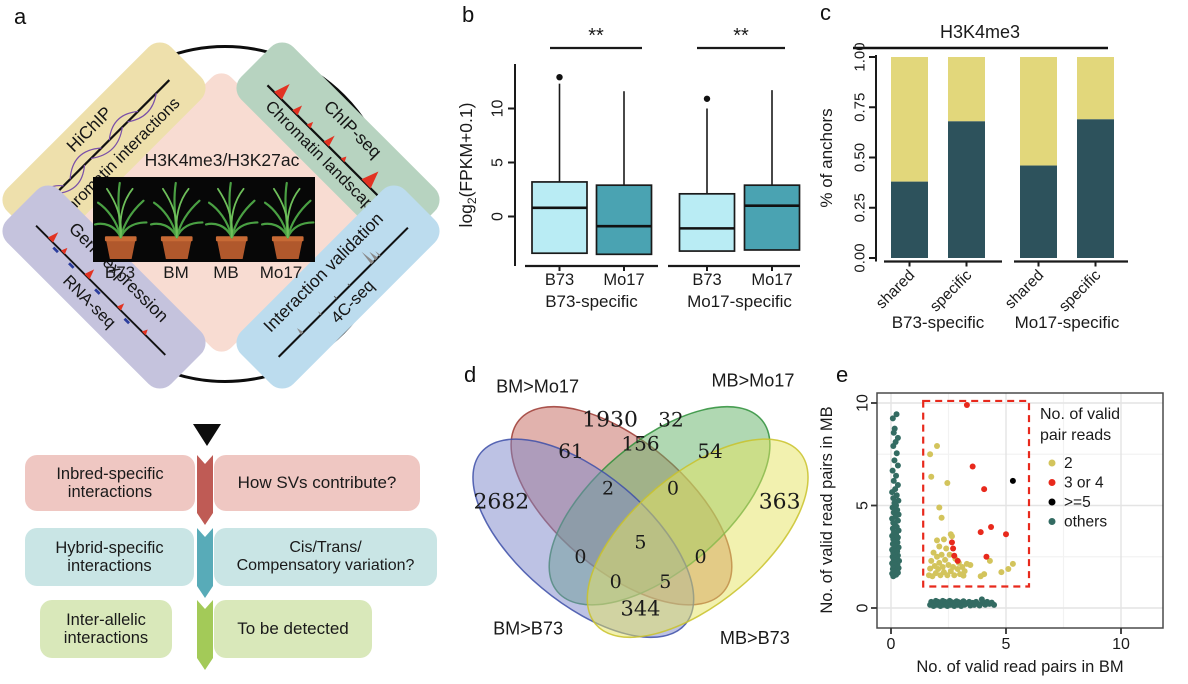 This screenshot has width=1188, height=684. What do you see at coordinates (468, 14) in the screenshot?
I see `panel-label-b: b` at bounding box center [468, 14].